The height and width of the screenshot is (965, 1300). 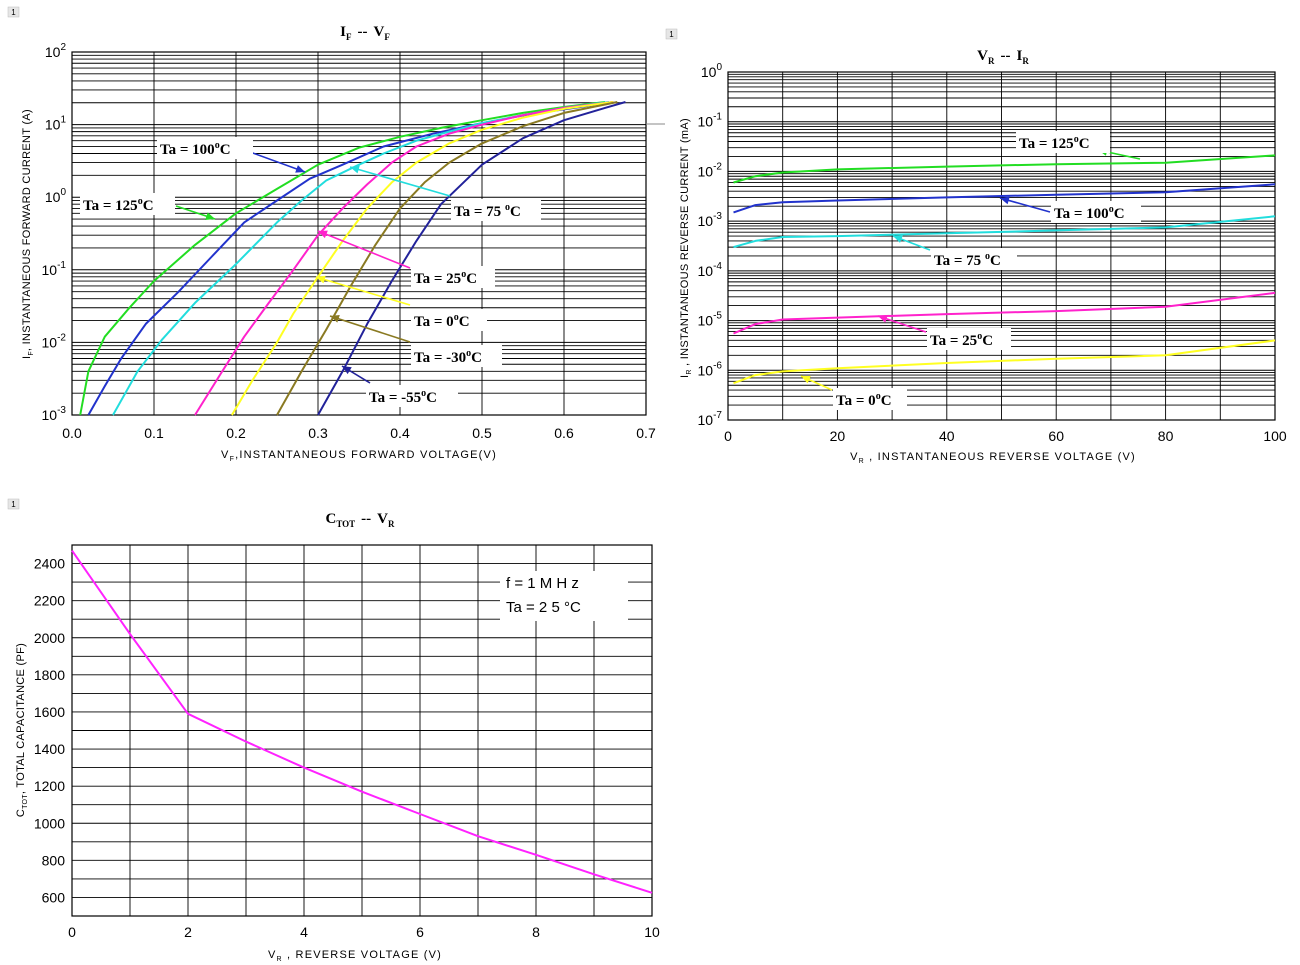 What do you see at coordinates (56, 124) in the screenshot?
I see `y-tick-label: 10¹` at bounding box center [56, 124].